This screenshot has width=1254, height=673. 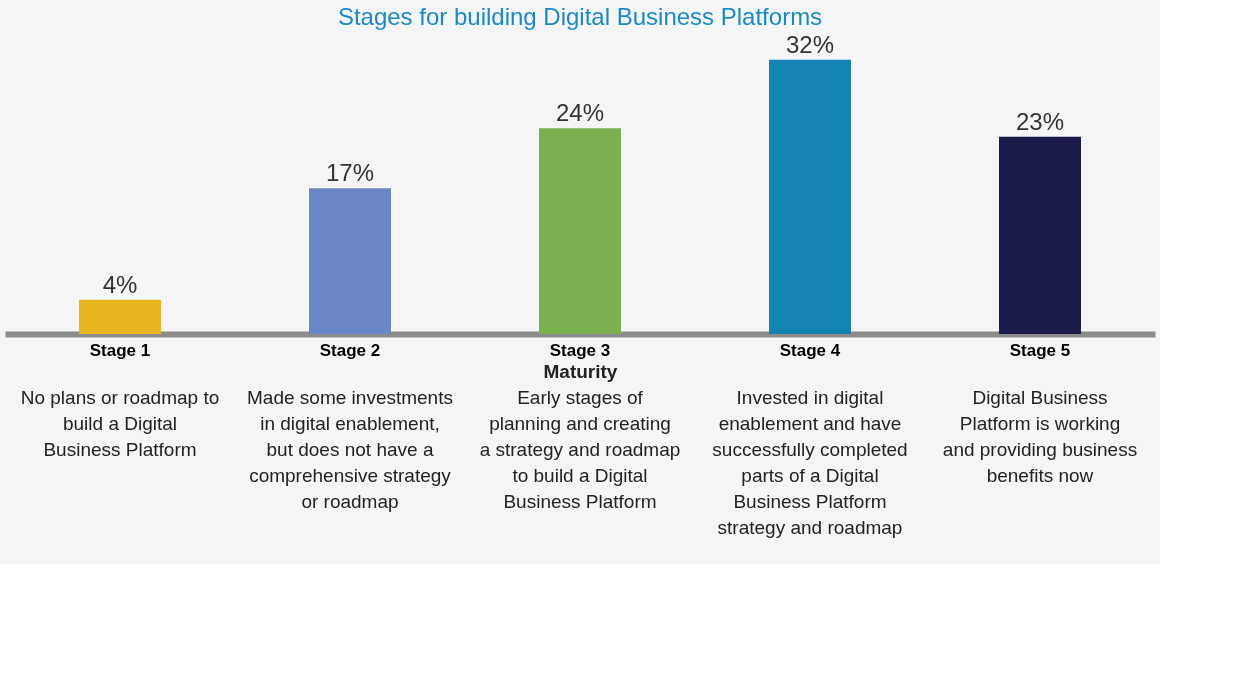 I want to click on x-axis-title: Maturity, so click(x=580, y=371).